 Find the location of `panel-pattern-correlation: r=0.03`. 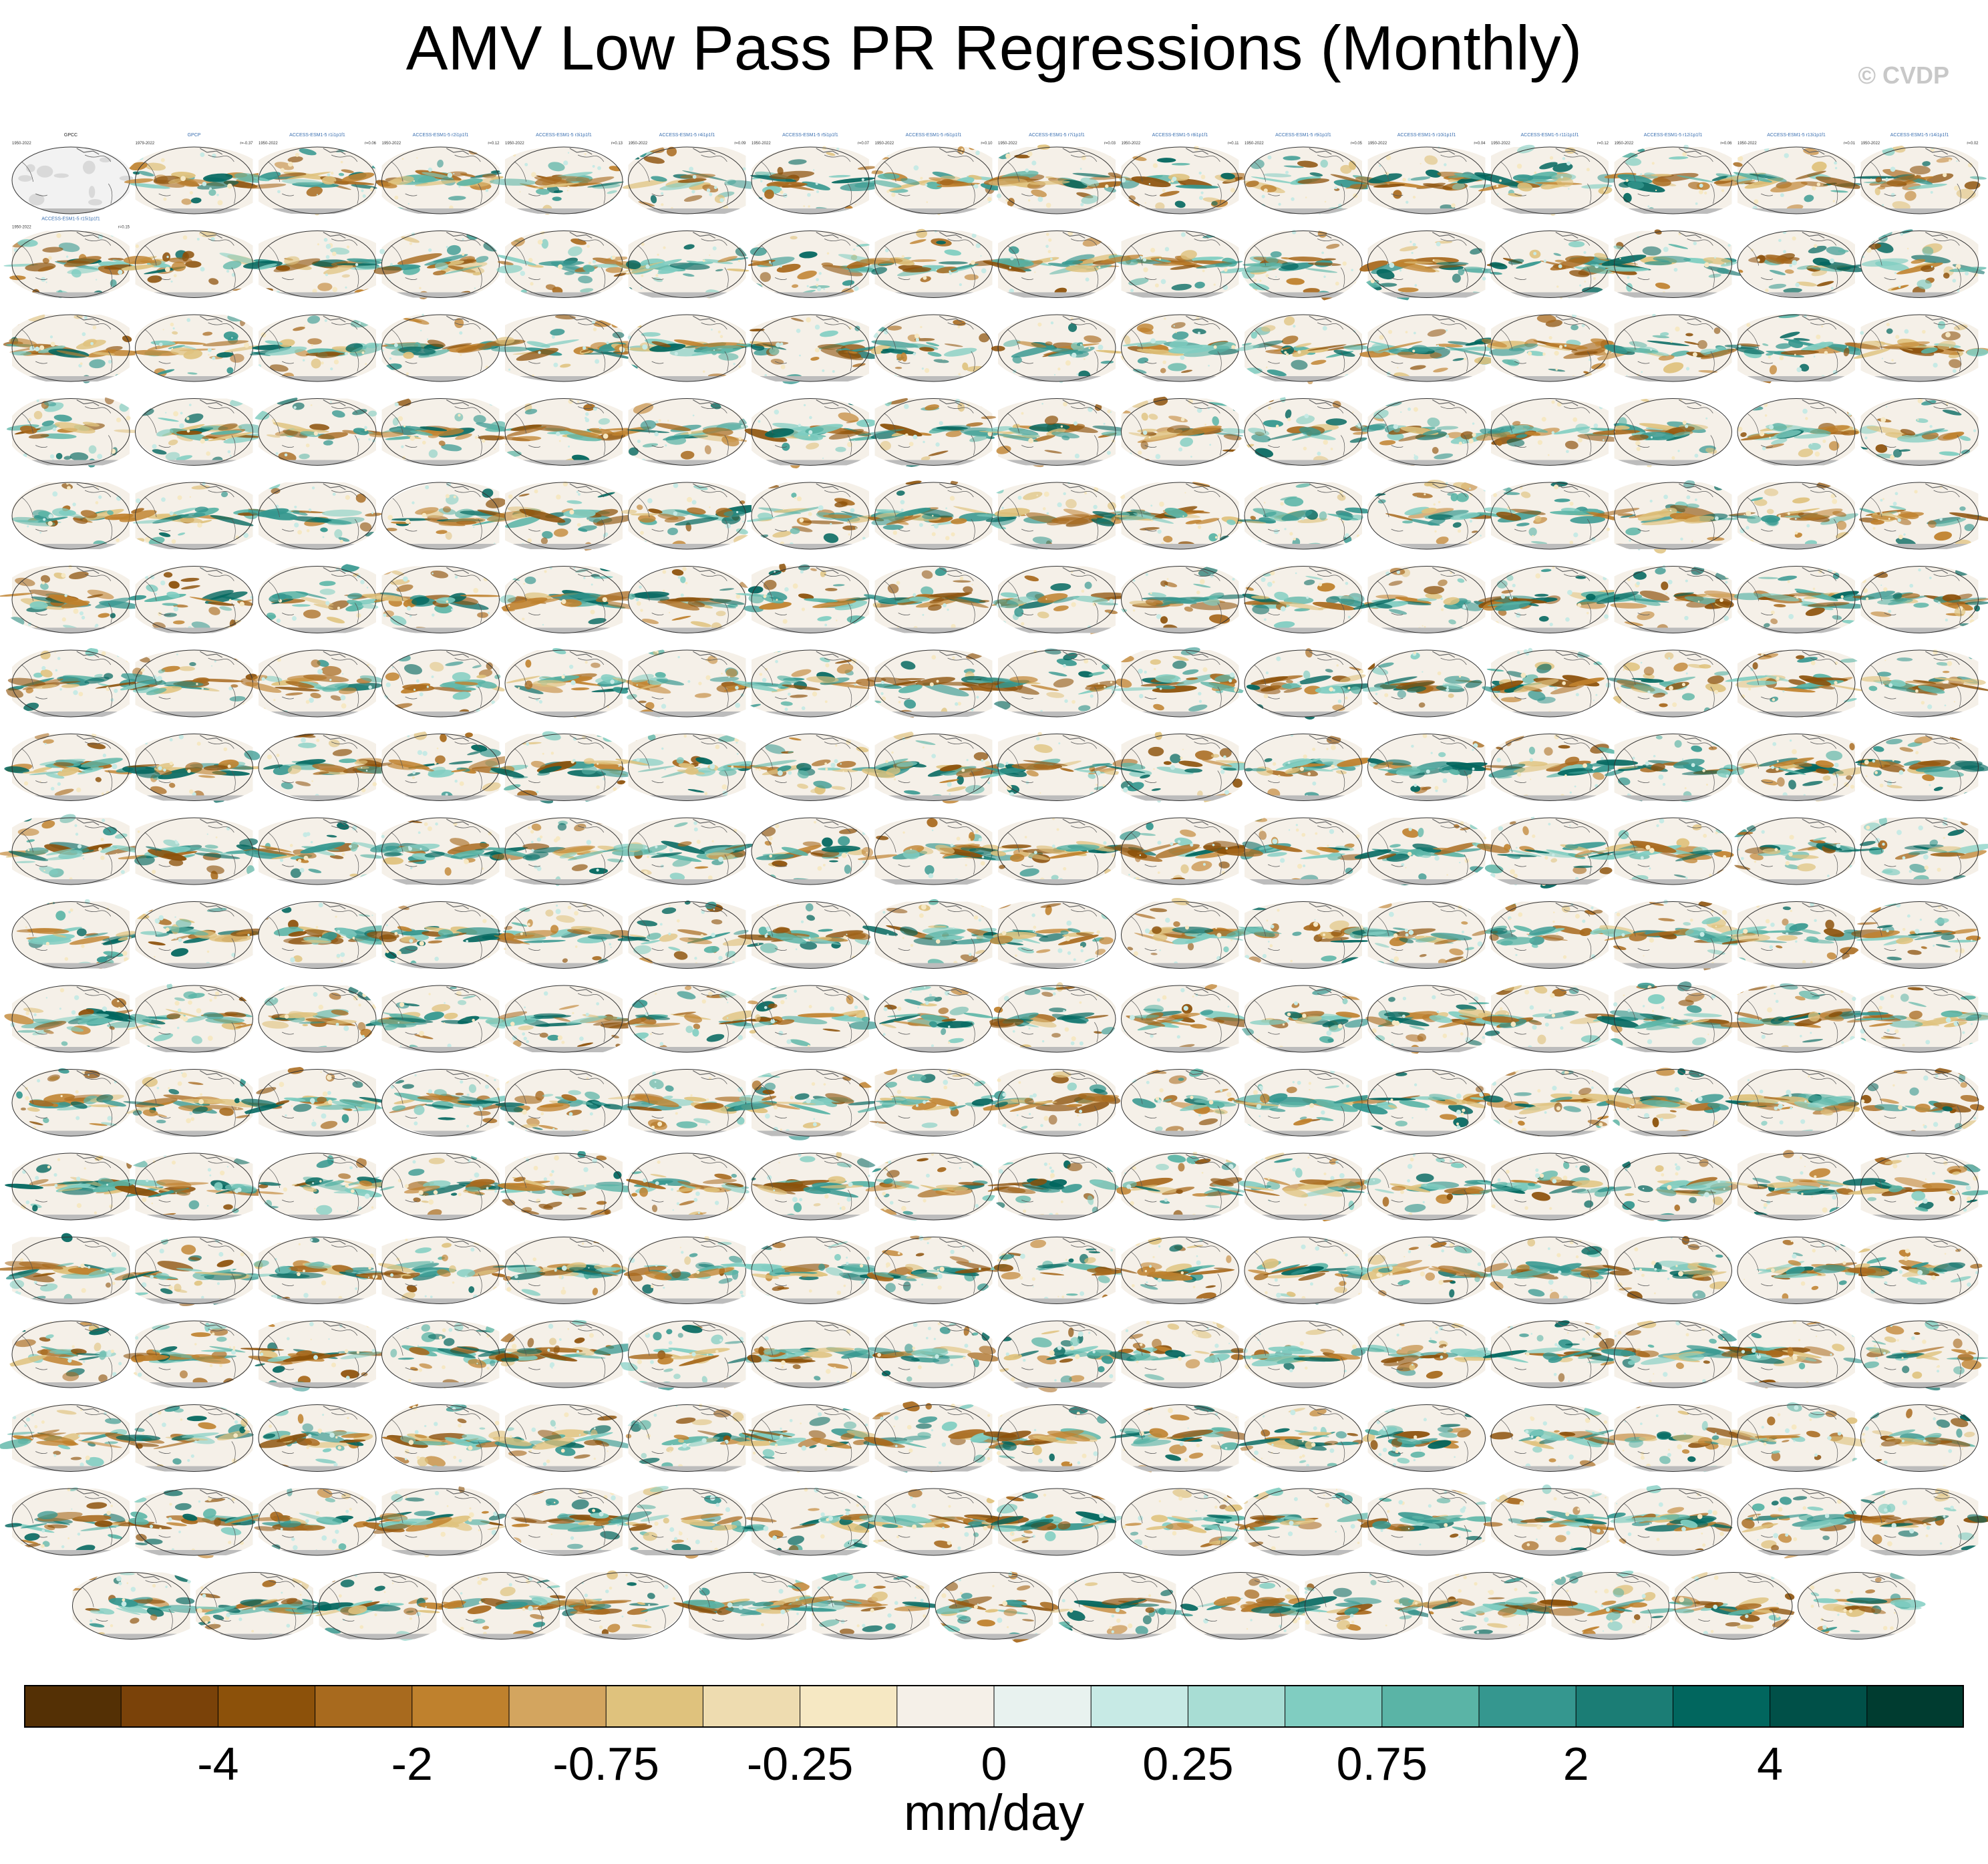

panel-pattern-correlation: r=0.03 is located at coordinates (1110, 144).